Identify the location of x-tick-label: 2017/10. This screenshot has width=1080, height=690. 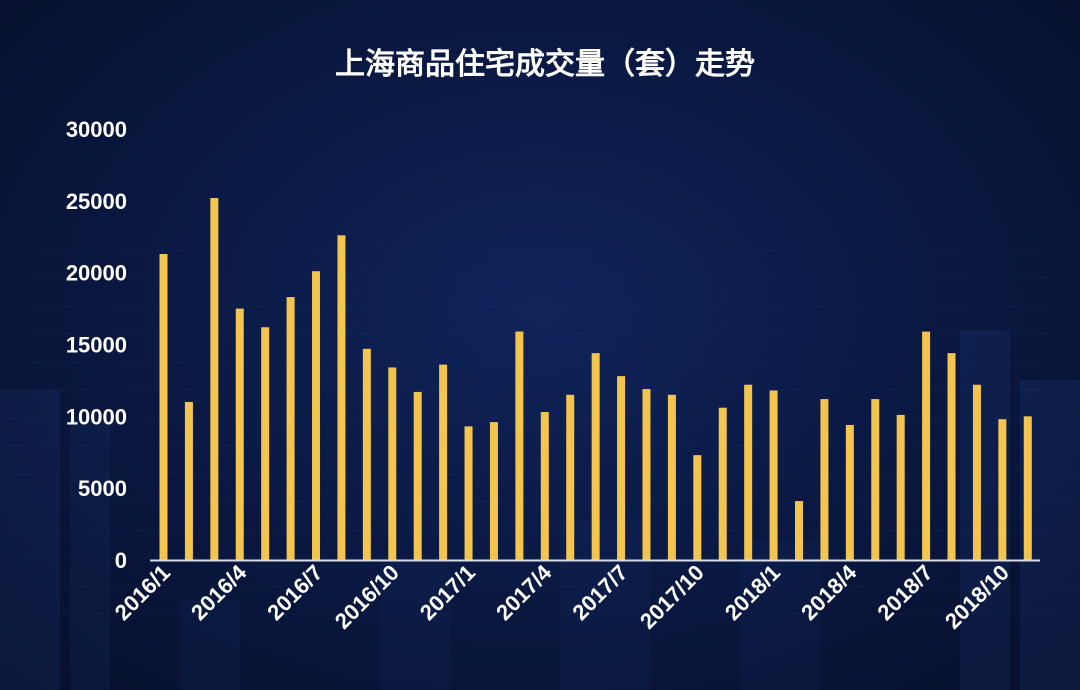
(672, 597).